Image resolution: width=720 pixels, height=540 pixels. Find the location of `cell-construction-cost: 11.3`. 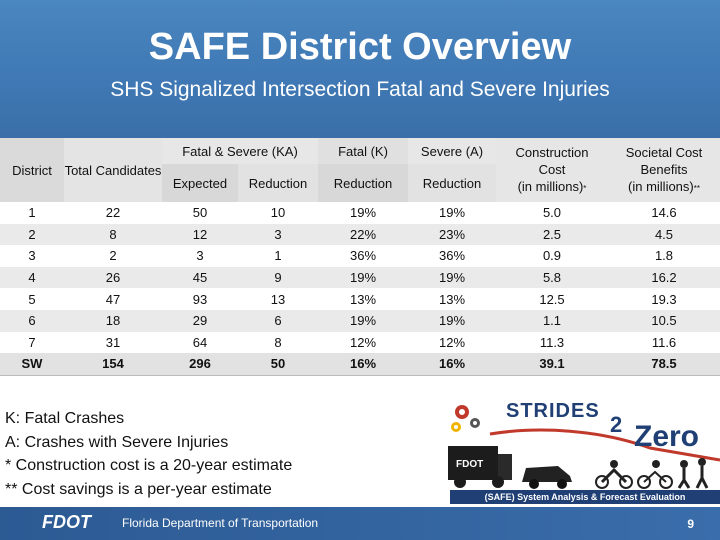

cell-construction-cost: 11.3 is located at coordinates (552, 342).